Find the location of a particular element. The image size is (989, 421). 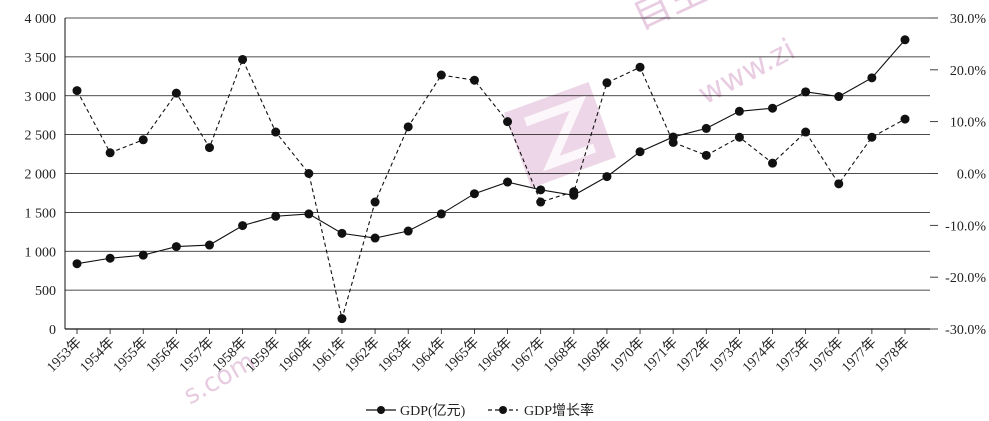

left-tick-label: 3 500 is located at coordinates (41, 58).